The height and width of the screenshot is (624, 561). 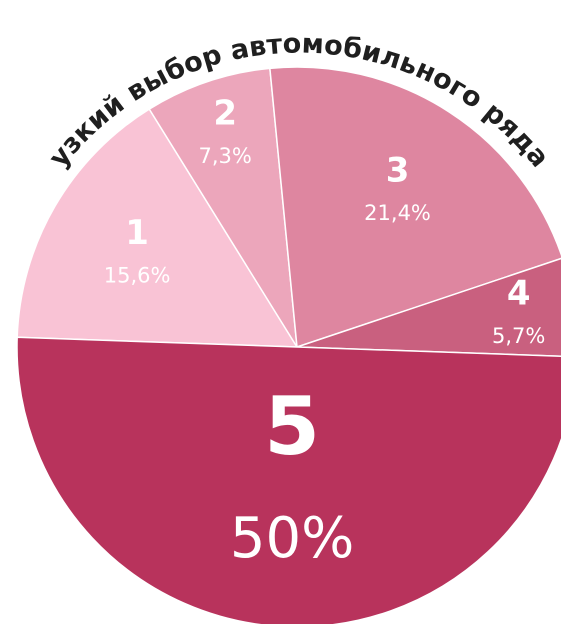 What do you see at coordinates (397, 213) in the screenshot?
I see `slice-value-label: 21,4%` at bounding box center [397, 213].